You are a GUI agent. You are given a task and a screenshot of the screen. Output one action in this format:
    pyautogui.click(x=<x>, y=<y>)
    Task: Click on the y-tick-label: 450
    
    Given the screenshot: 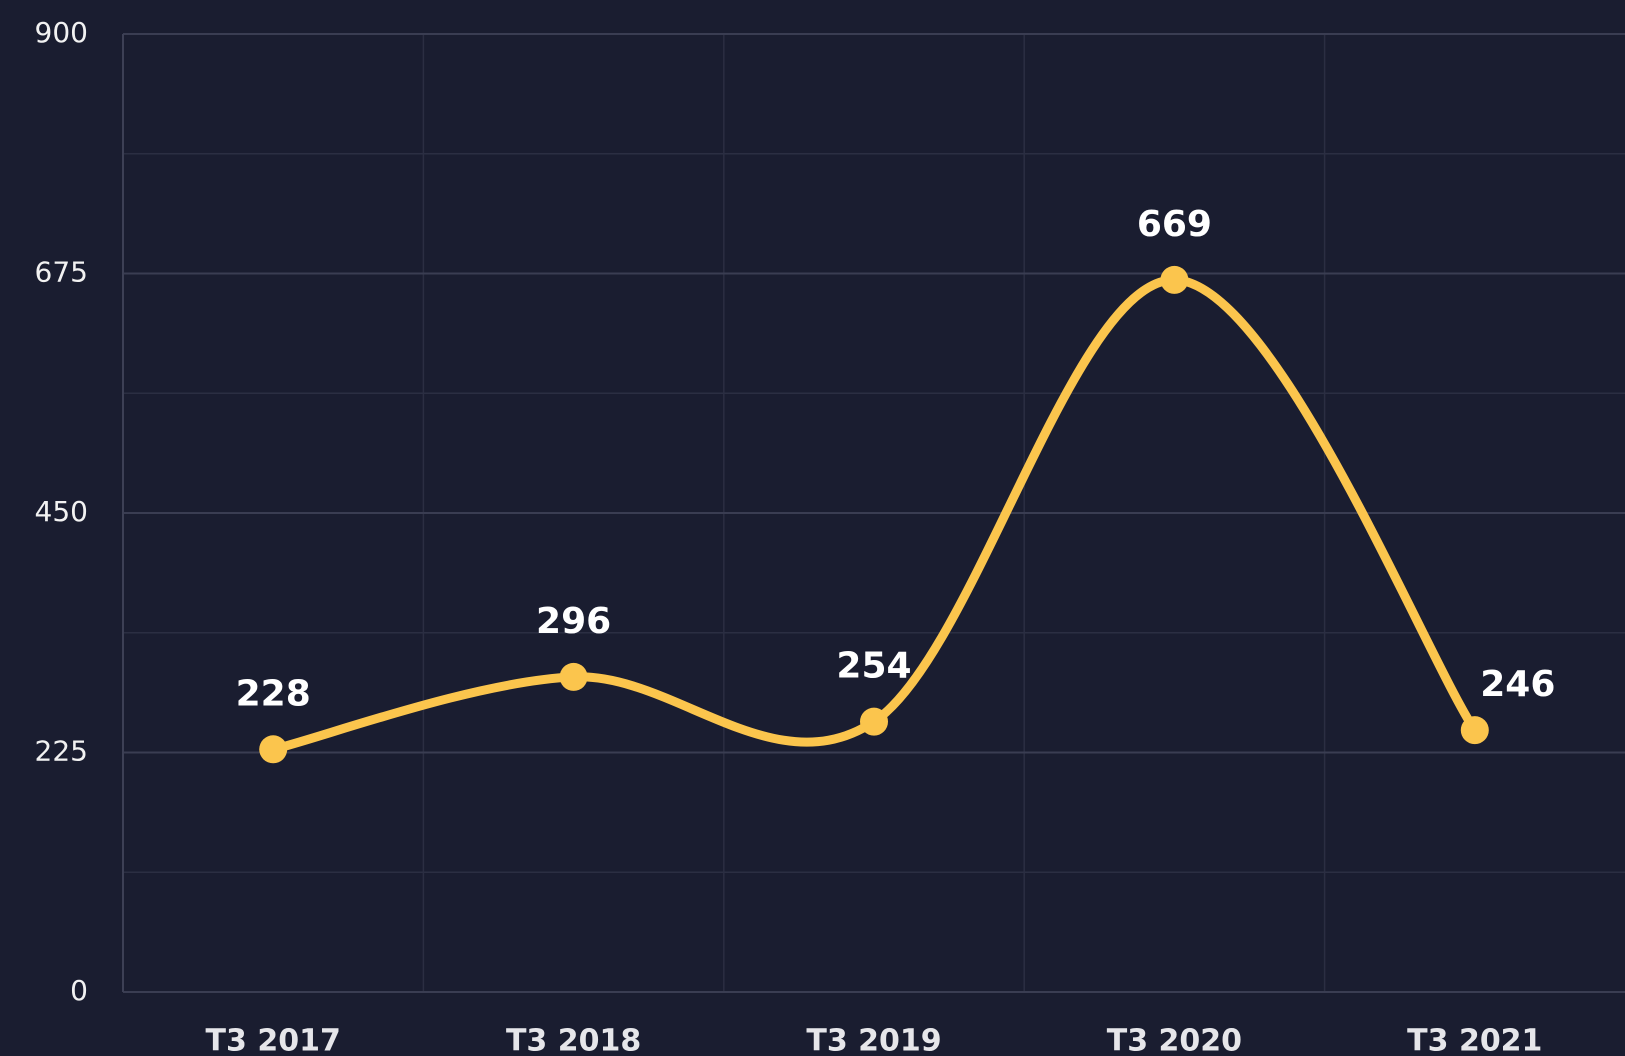 What is the action you would take?
    pyautogui.click(x=61, y=511)
    